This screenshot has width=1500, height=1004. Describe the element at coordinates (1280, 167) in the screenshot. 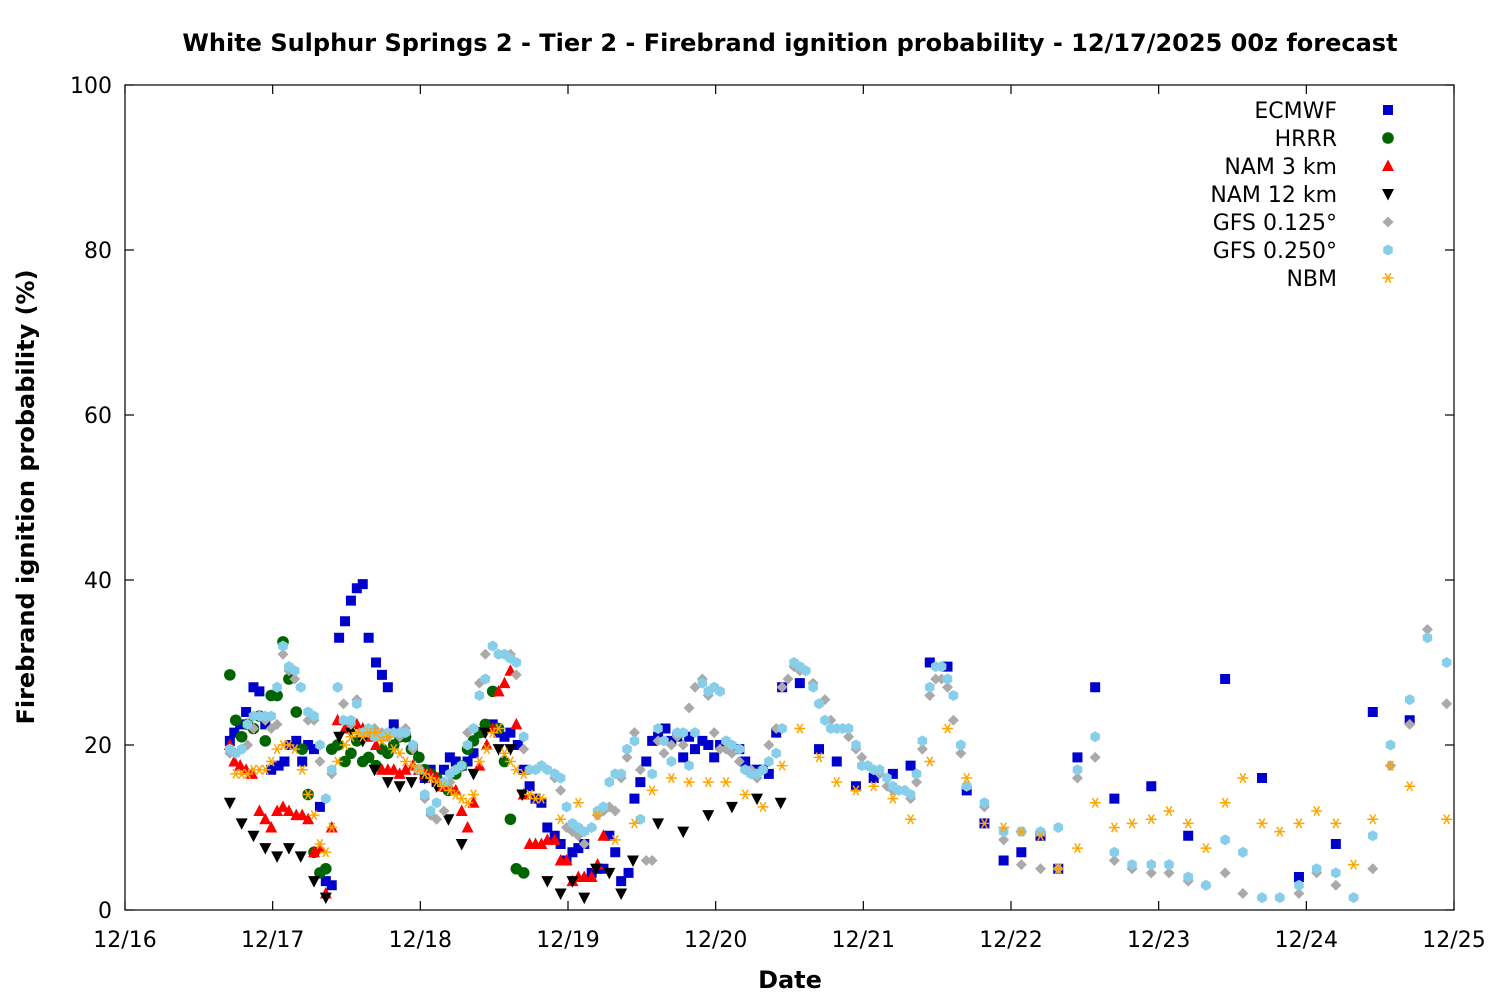

I see `legend-label-nam-3-km: NAM 3 km` at that location.